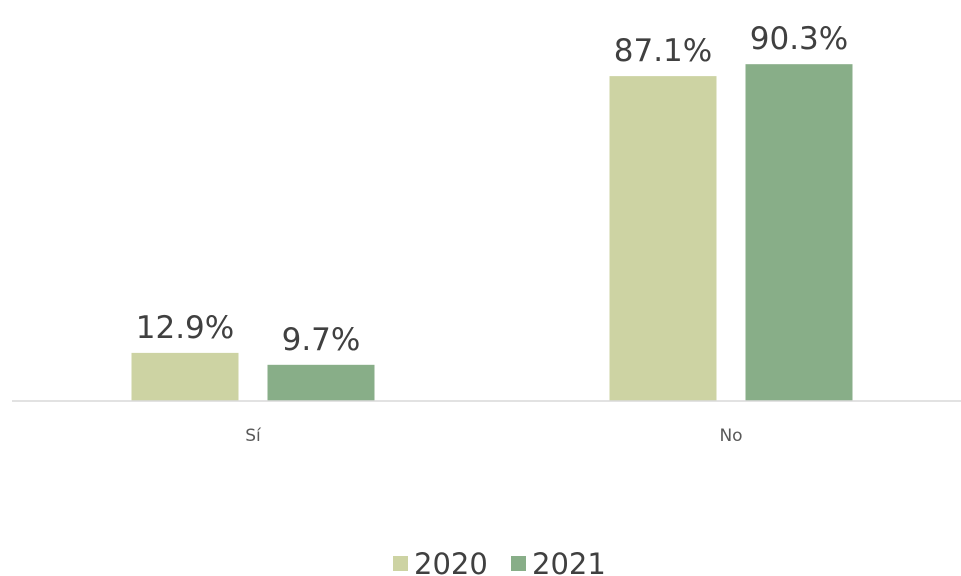 This screenshot has width=961, height=576. What do you see at coordinates (518, 563) in the screenshot?
I see `legend-swatch-2021` at bounding box center [518, 563].